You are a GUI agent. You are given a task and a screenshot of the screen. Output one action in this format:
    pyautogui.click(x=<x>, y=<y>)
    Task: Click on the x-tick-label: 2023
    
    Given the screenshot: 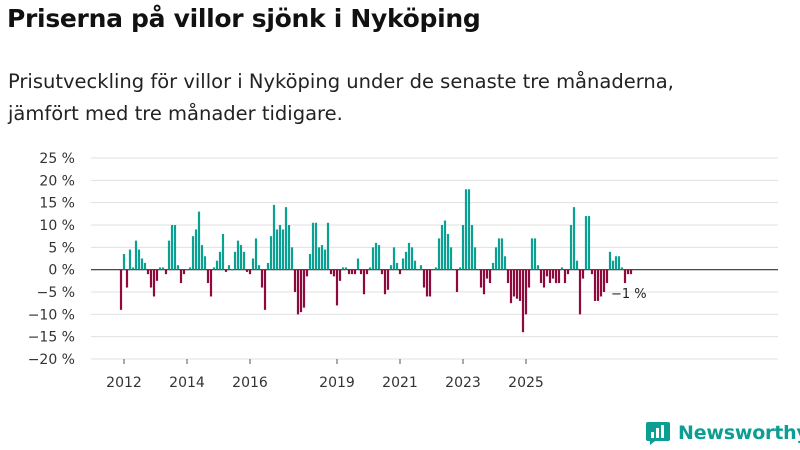 What is the action you would take?
    pyautogui.click(x=463, y=383)
    